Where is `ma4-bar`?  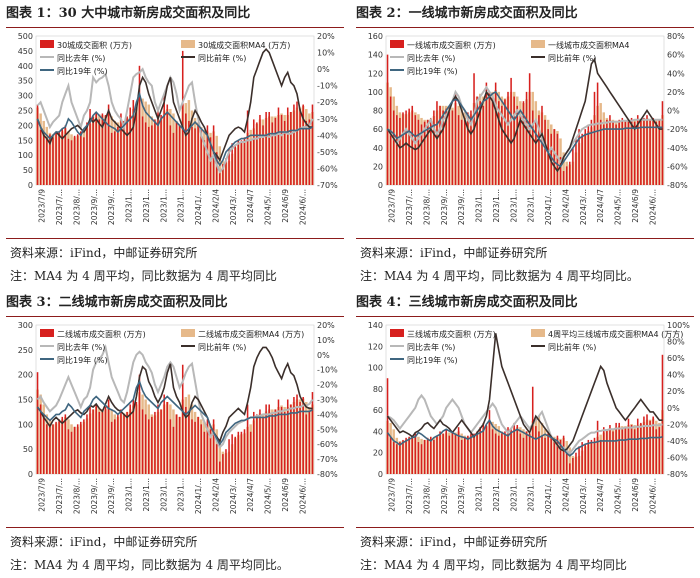 ma4-bar is located at coordinates (570, 460).